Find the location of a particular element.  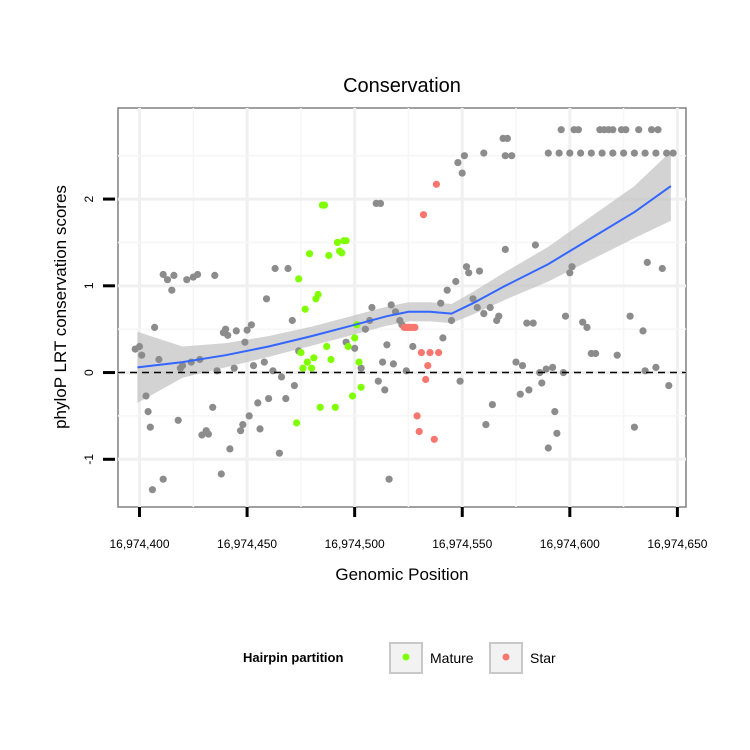

x-tick-label: 16,974,400 is located at coordinates (139, 544).